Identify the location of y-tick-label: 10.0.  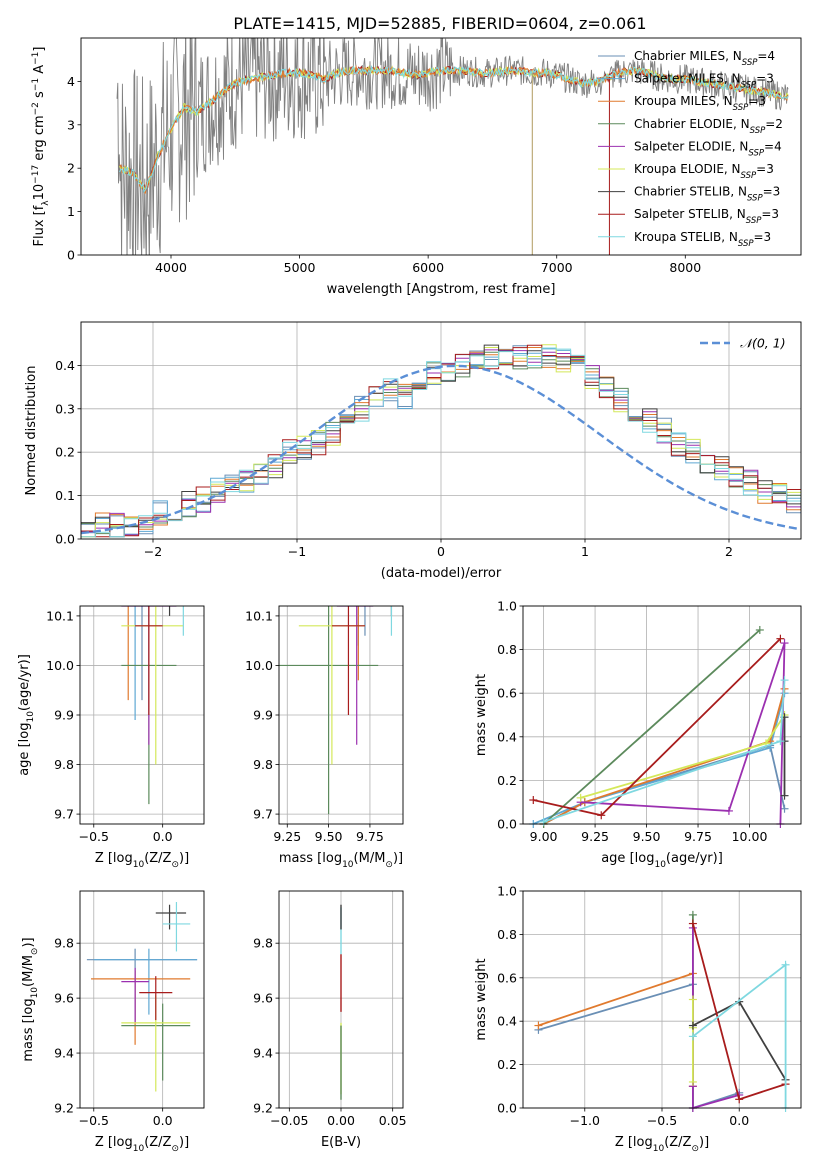
(259, 665).